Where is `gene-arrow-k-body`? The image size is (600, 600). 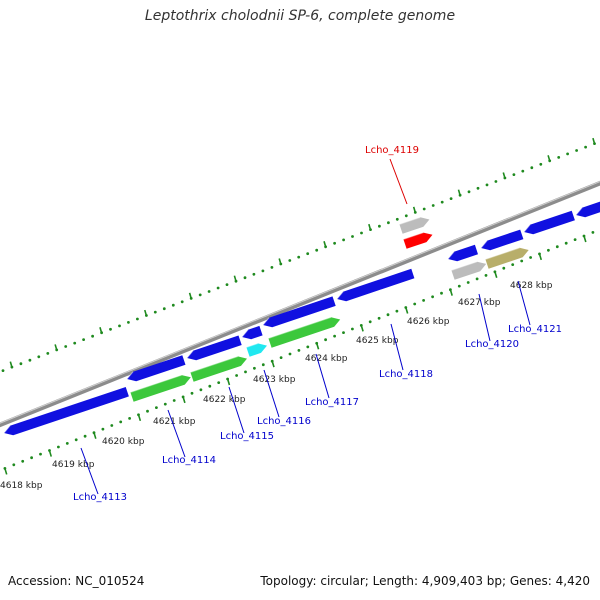
gene-arrow-k-body is located at coordinates (160, 388).